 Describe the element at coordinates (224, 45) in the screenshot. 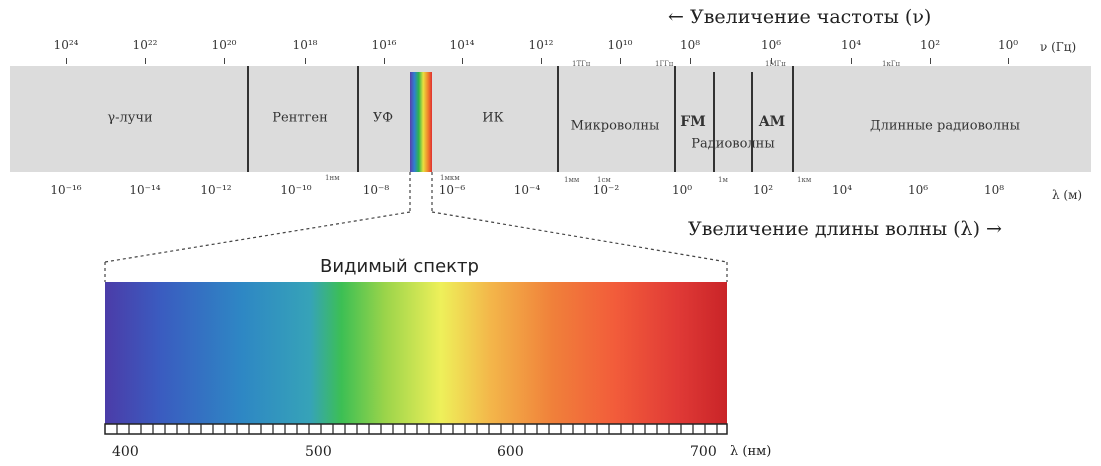

I see `freq-tick: 10²⁰` at that location.